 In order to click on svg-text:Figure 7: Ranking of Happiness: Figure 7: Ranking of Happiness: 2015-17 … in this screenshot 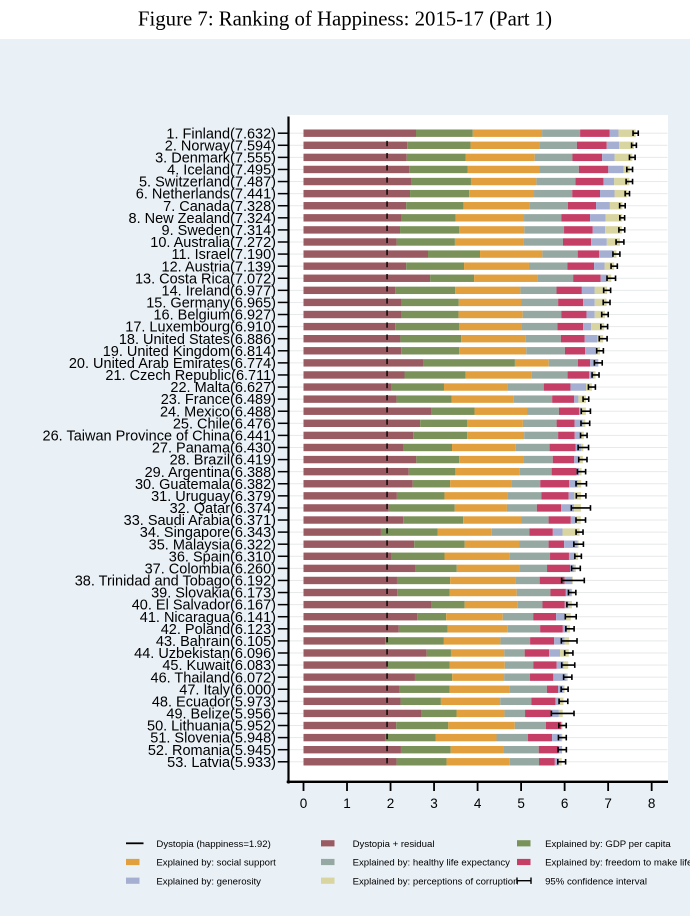, I will do `click(345, 19)`.